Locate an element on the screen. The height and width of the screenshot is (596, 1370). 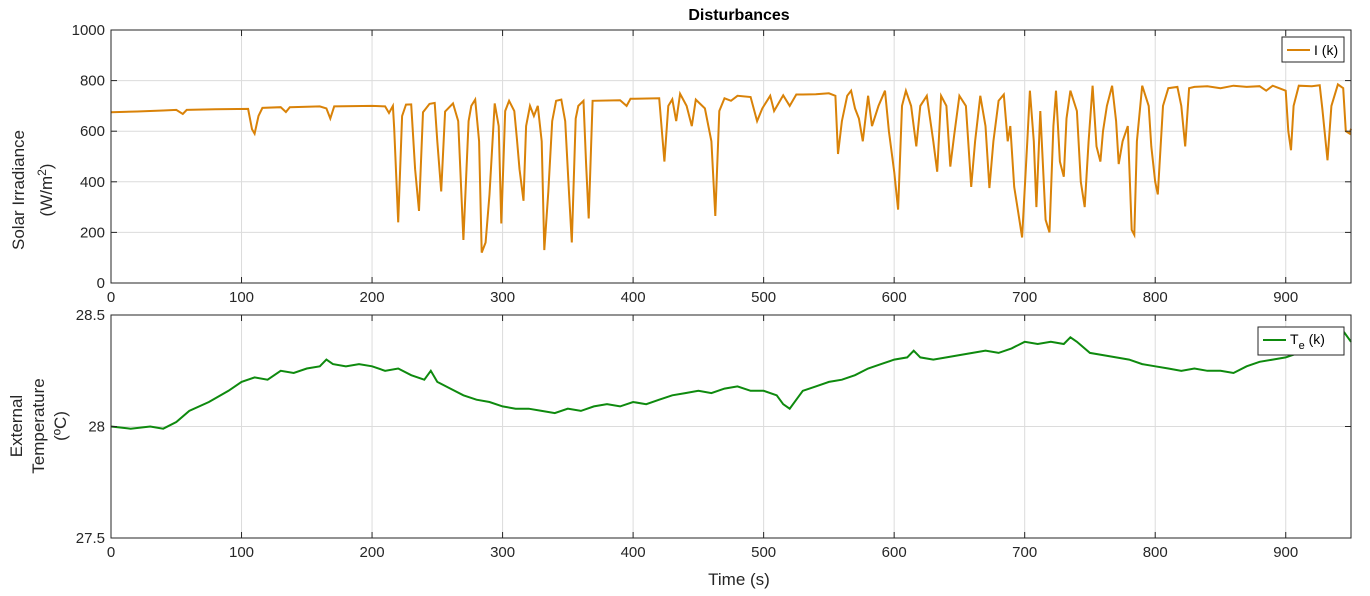
temperature-ylabel-line1: External is located at coordinates (16, 426).